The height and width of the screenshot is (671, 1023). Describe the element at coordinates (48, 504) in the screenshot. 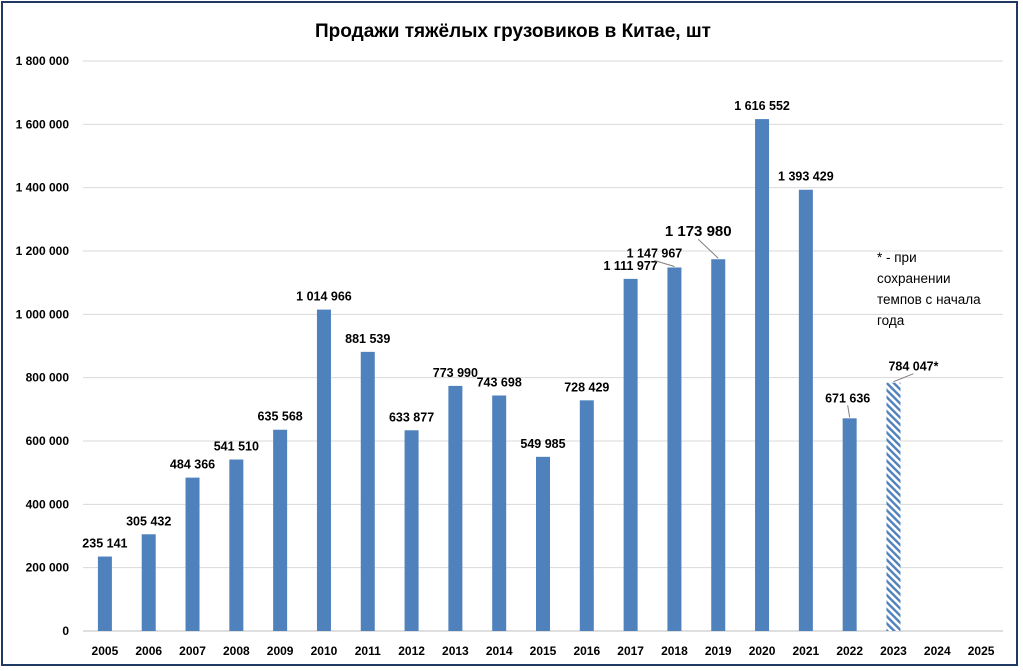

I see `y-tick-label: 400 000` at that location.